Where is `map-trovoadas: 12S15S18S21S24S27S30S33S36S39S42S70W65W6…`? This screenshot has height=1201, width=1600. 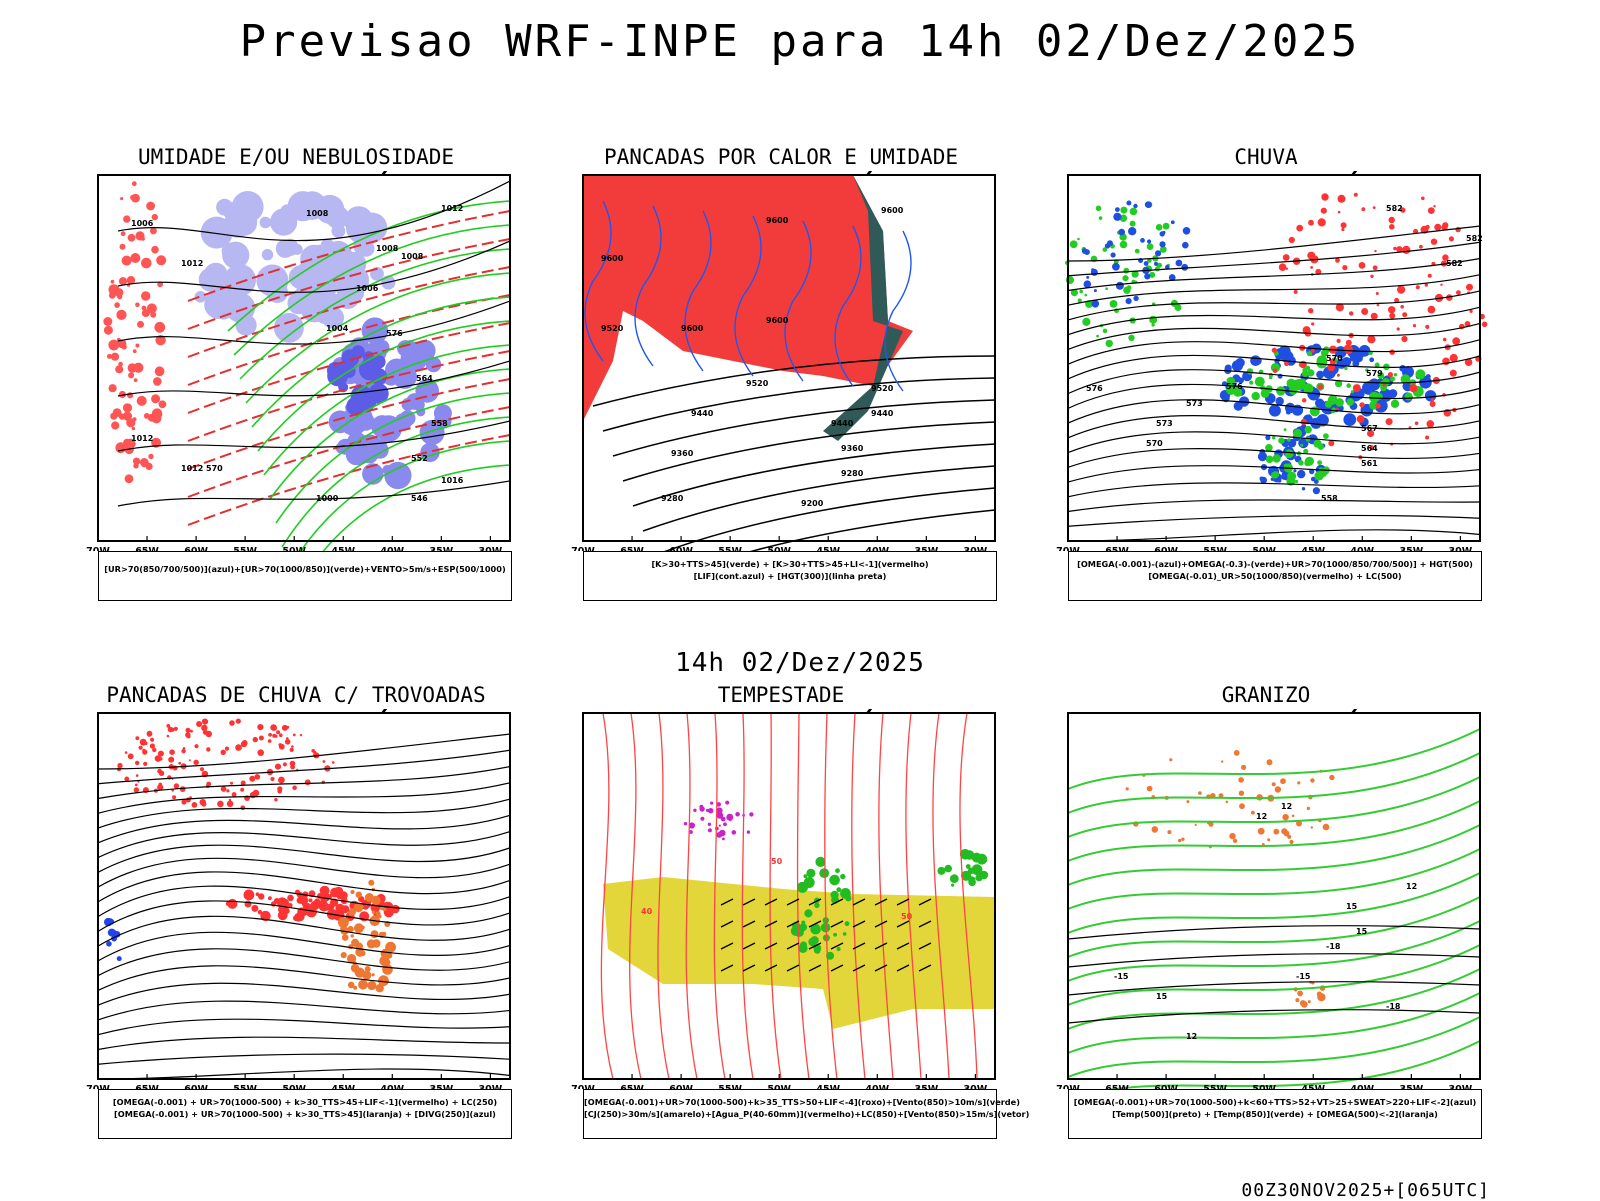
map-trovoadas: 12S15S18S21S24S27S30S33S36S39S42S70W65W6… is located at coordinates (298, 899).